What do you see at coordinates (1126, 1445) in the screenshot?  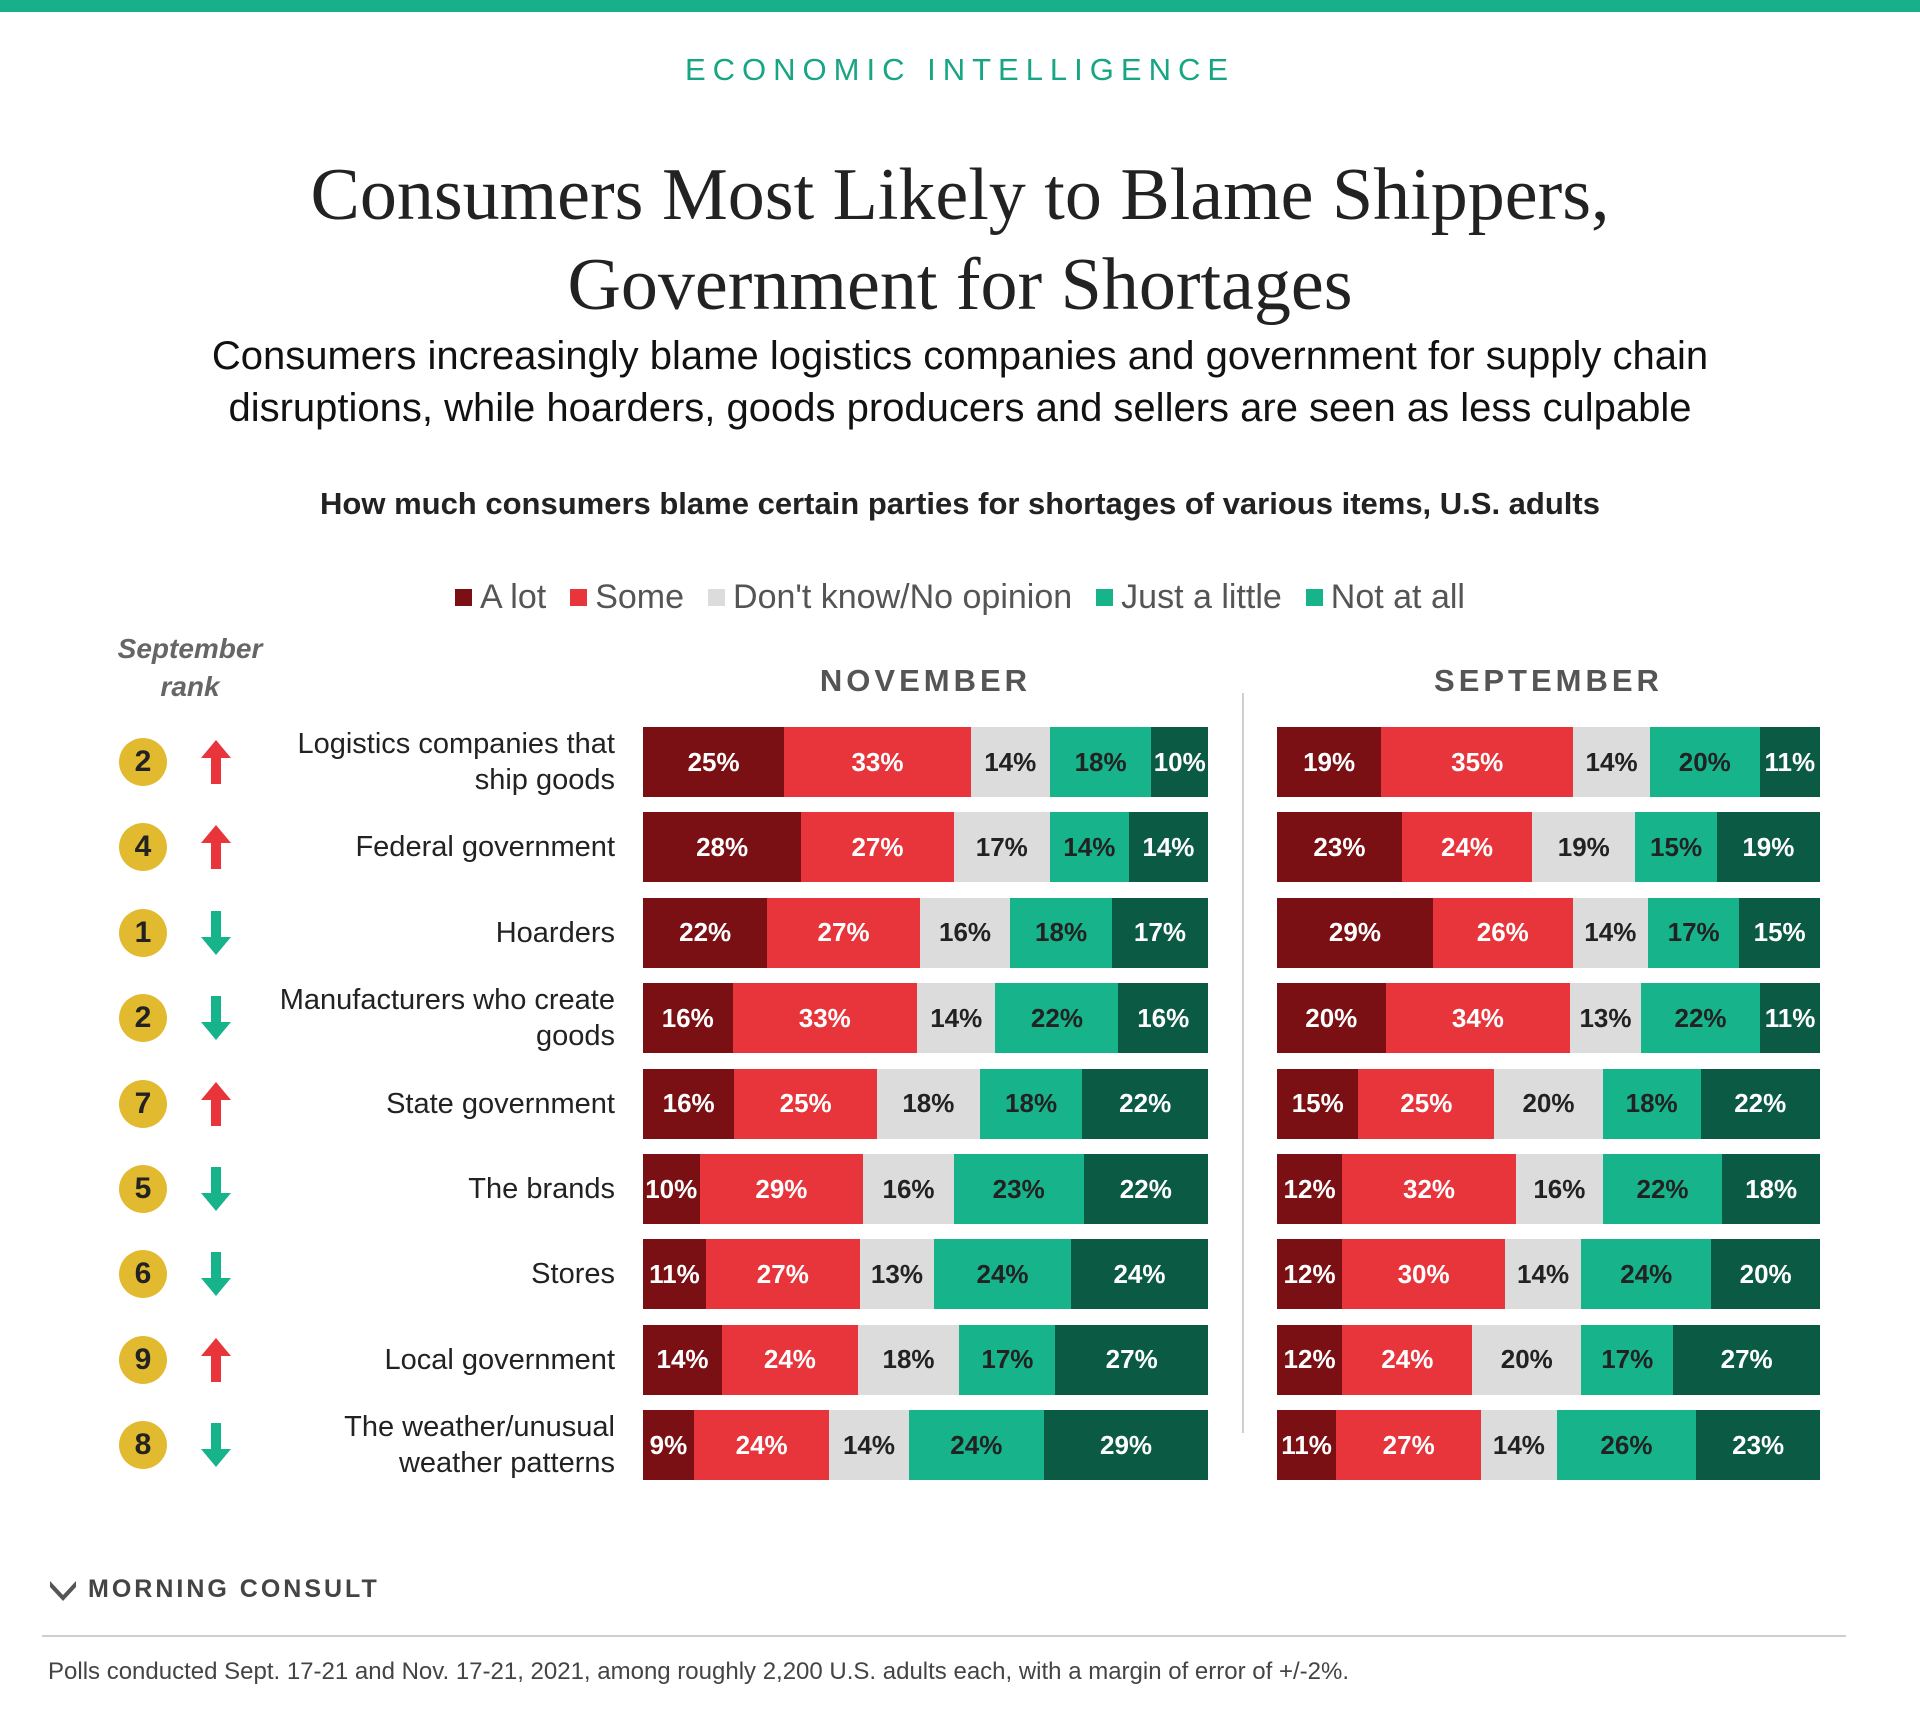 I see `bar-segment-not-at-all: 29%` at bounding box center [1126, 1445].